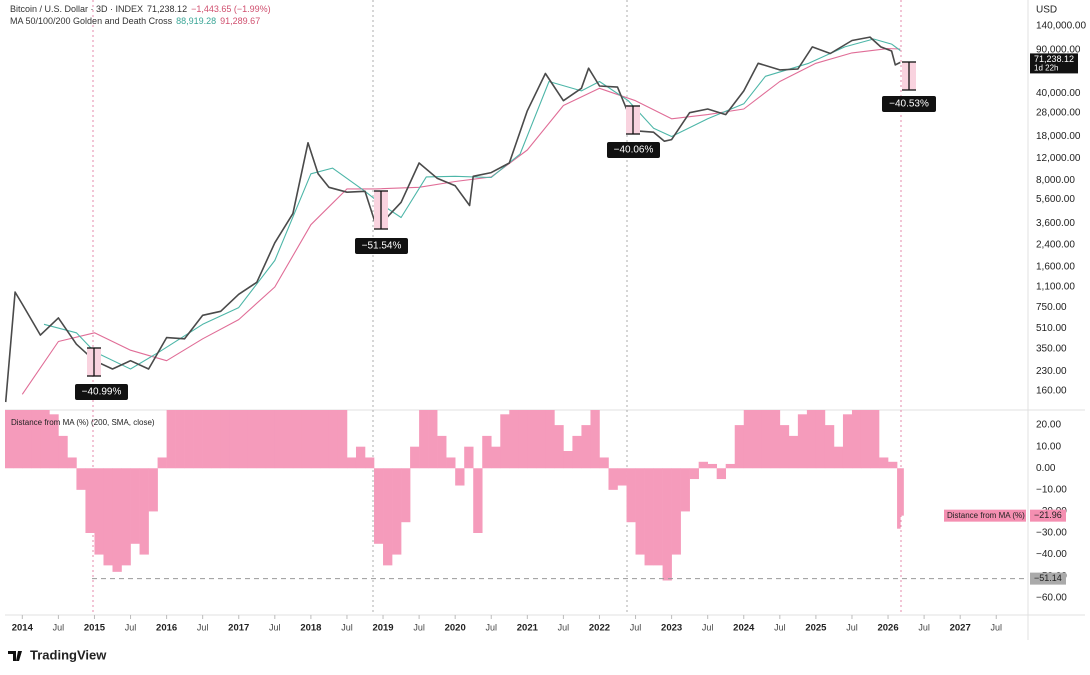 The height and width of the screenshot is (675, 1090). What do you see at coordinates (1046, 10) in the screenshot?
I see `currency: USD` at bounding box center [1046, 10].